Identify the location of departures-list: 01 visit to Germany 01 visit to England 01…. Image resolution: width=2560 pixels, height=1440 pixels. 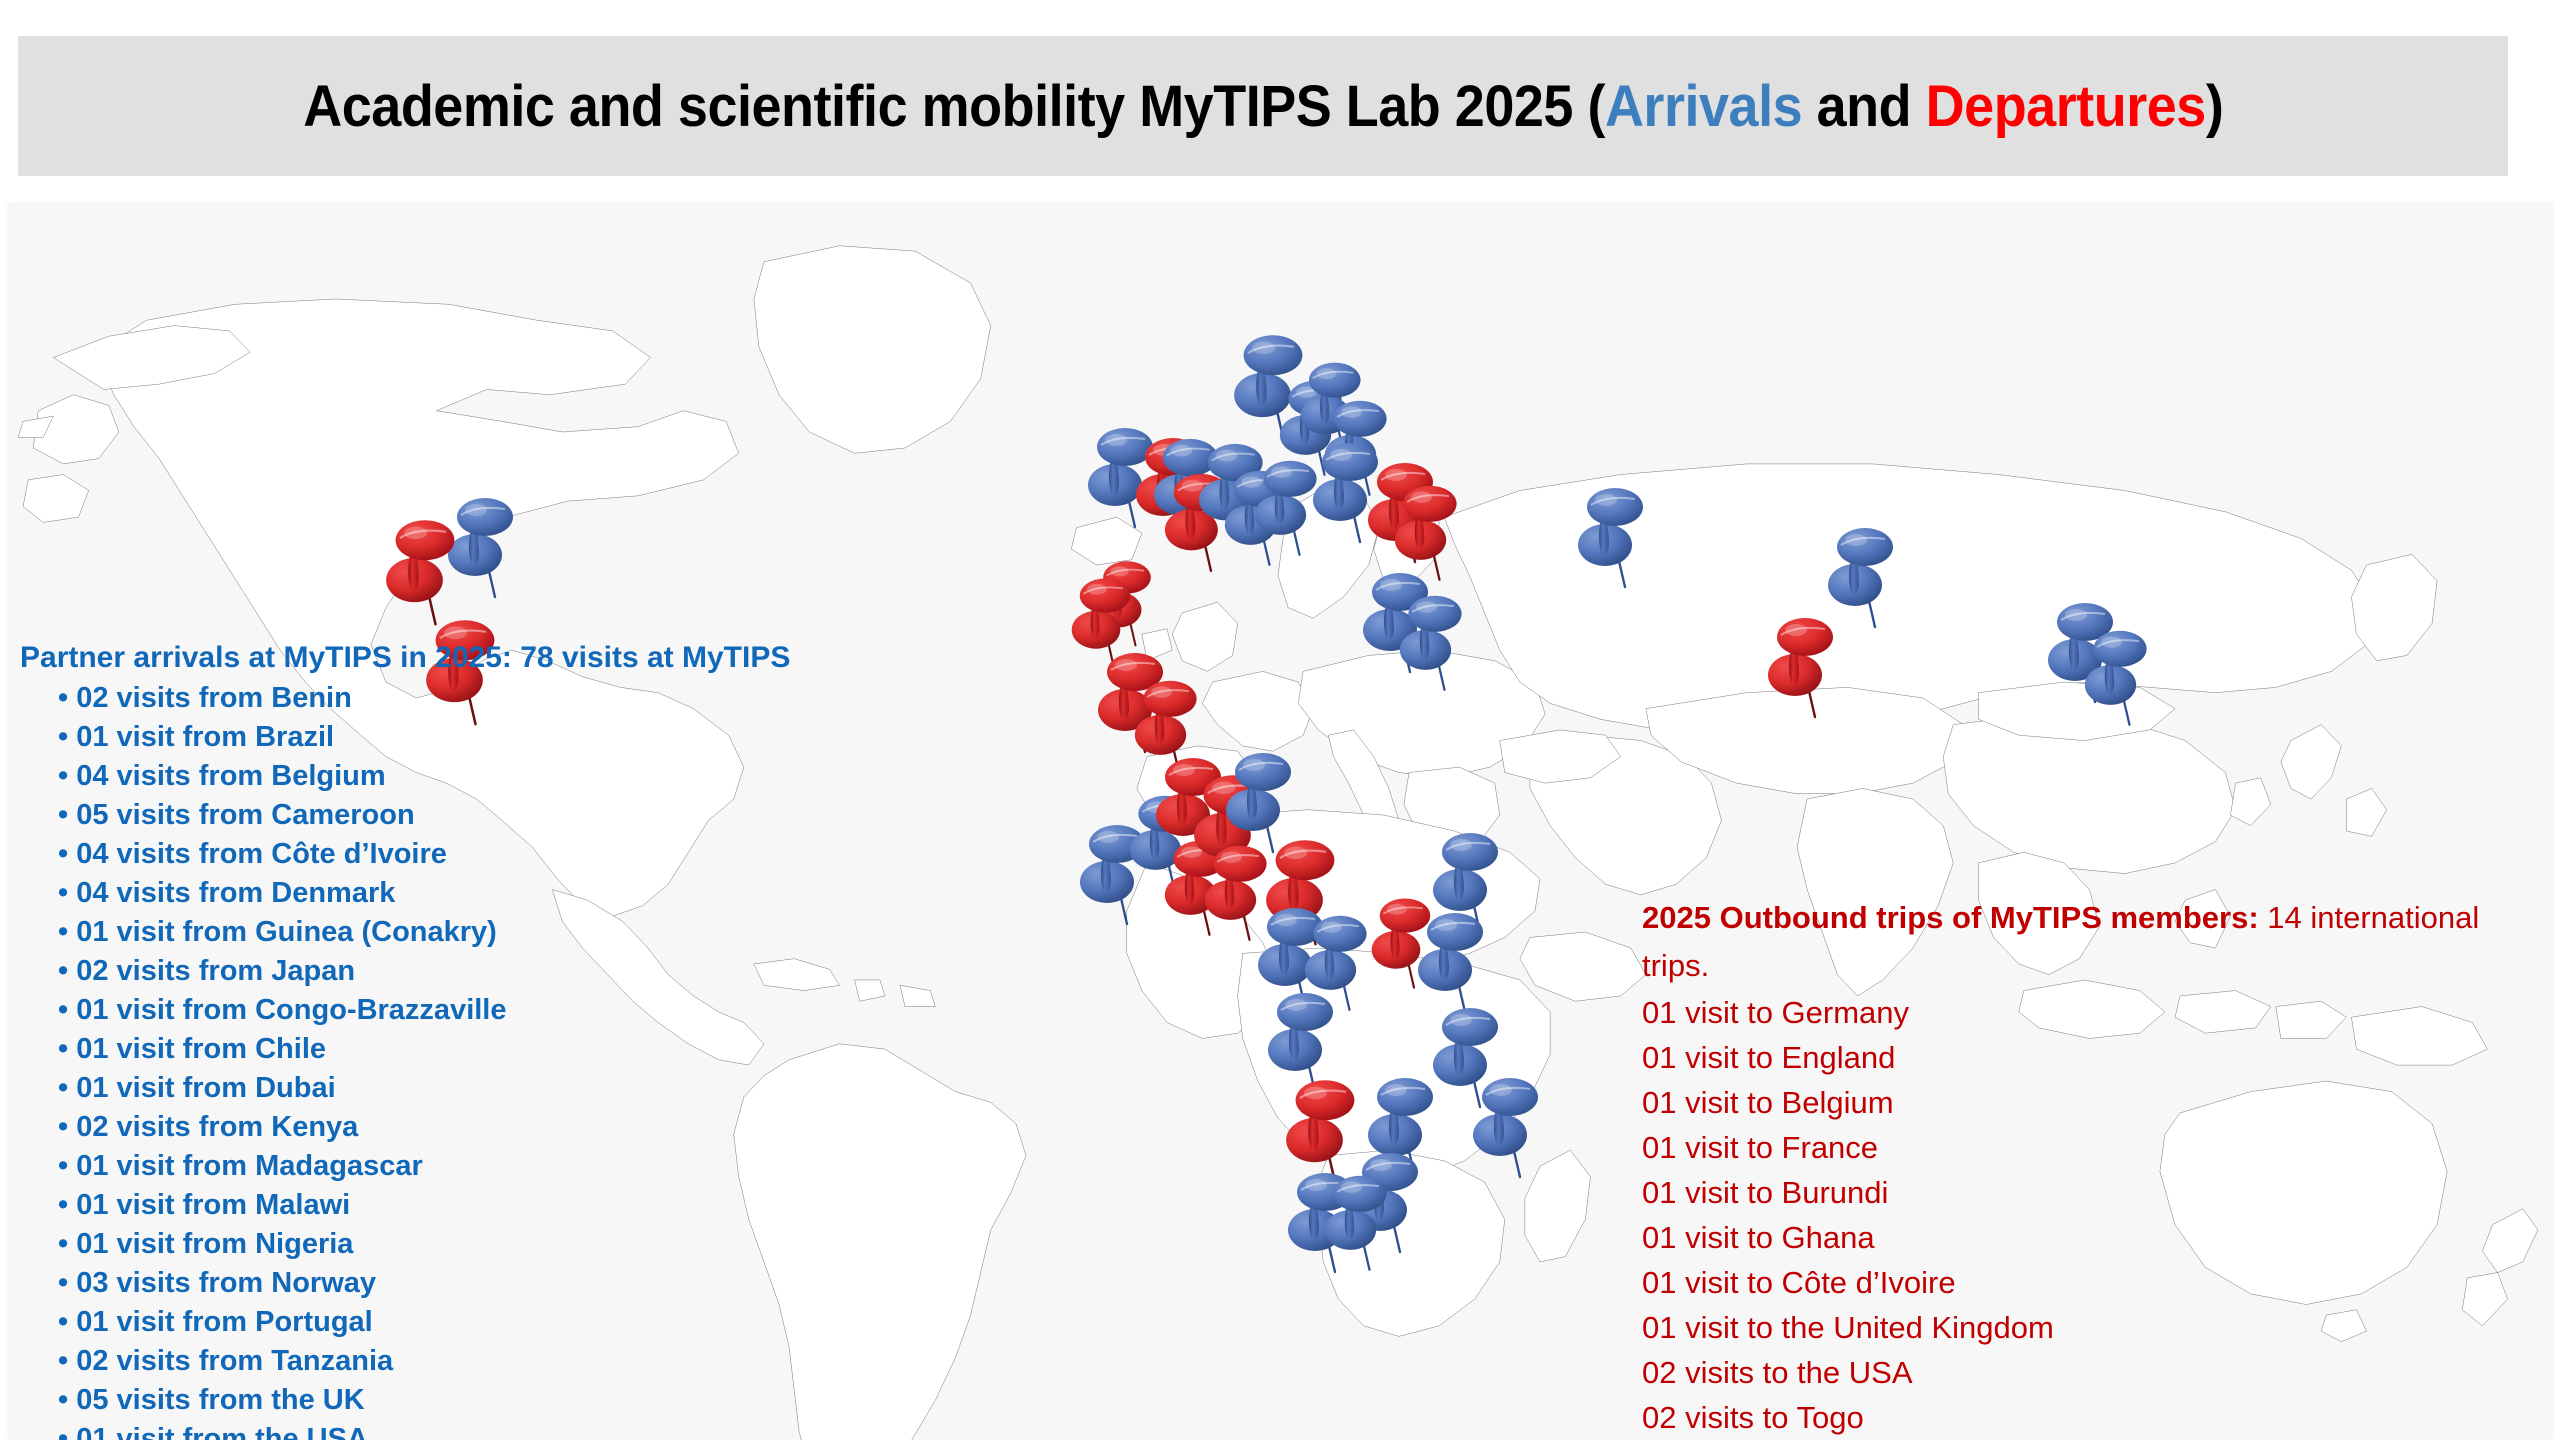
(2082, 1215).